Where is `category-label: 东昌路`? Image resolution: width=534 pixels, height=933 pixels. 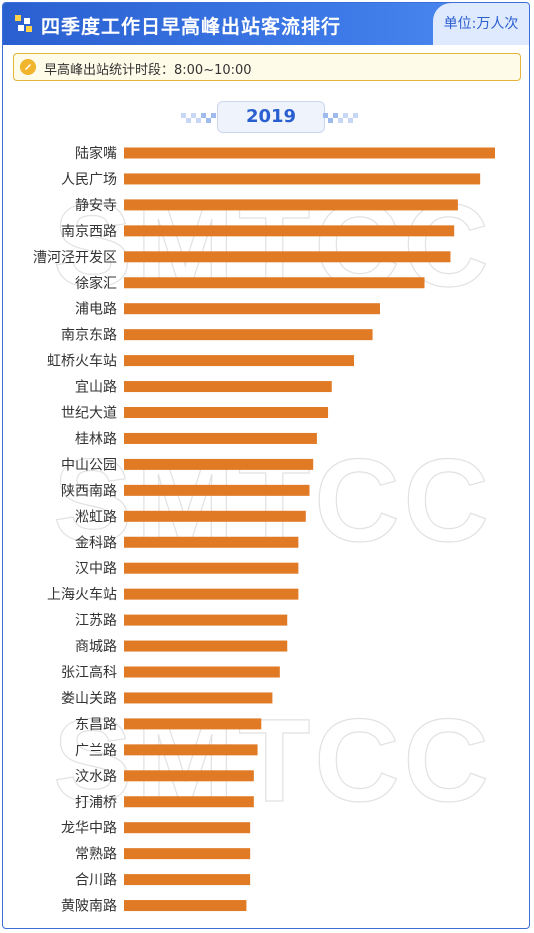
category-label: 东昌路 is located at coordinates (96, 725).